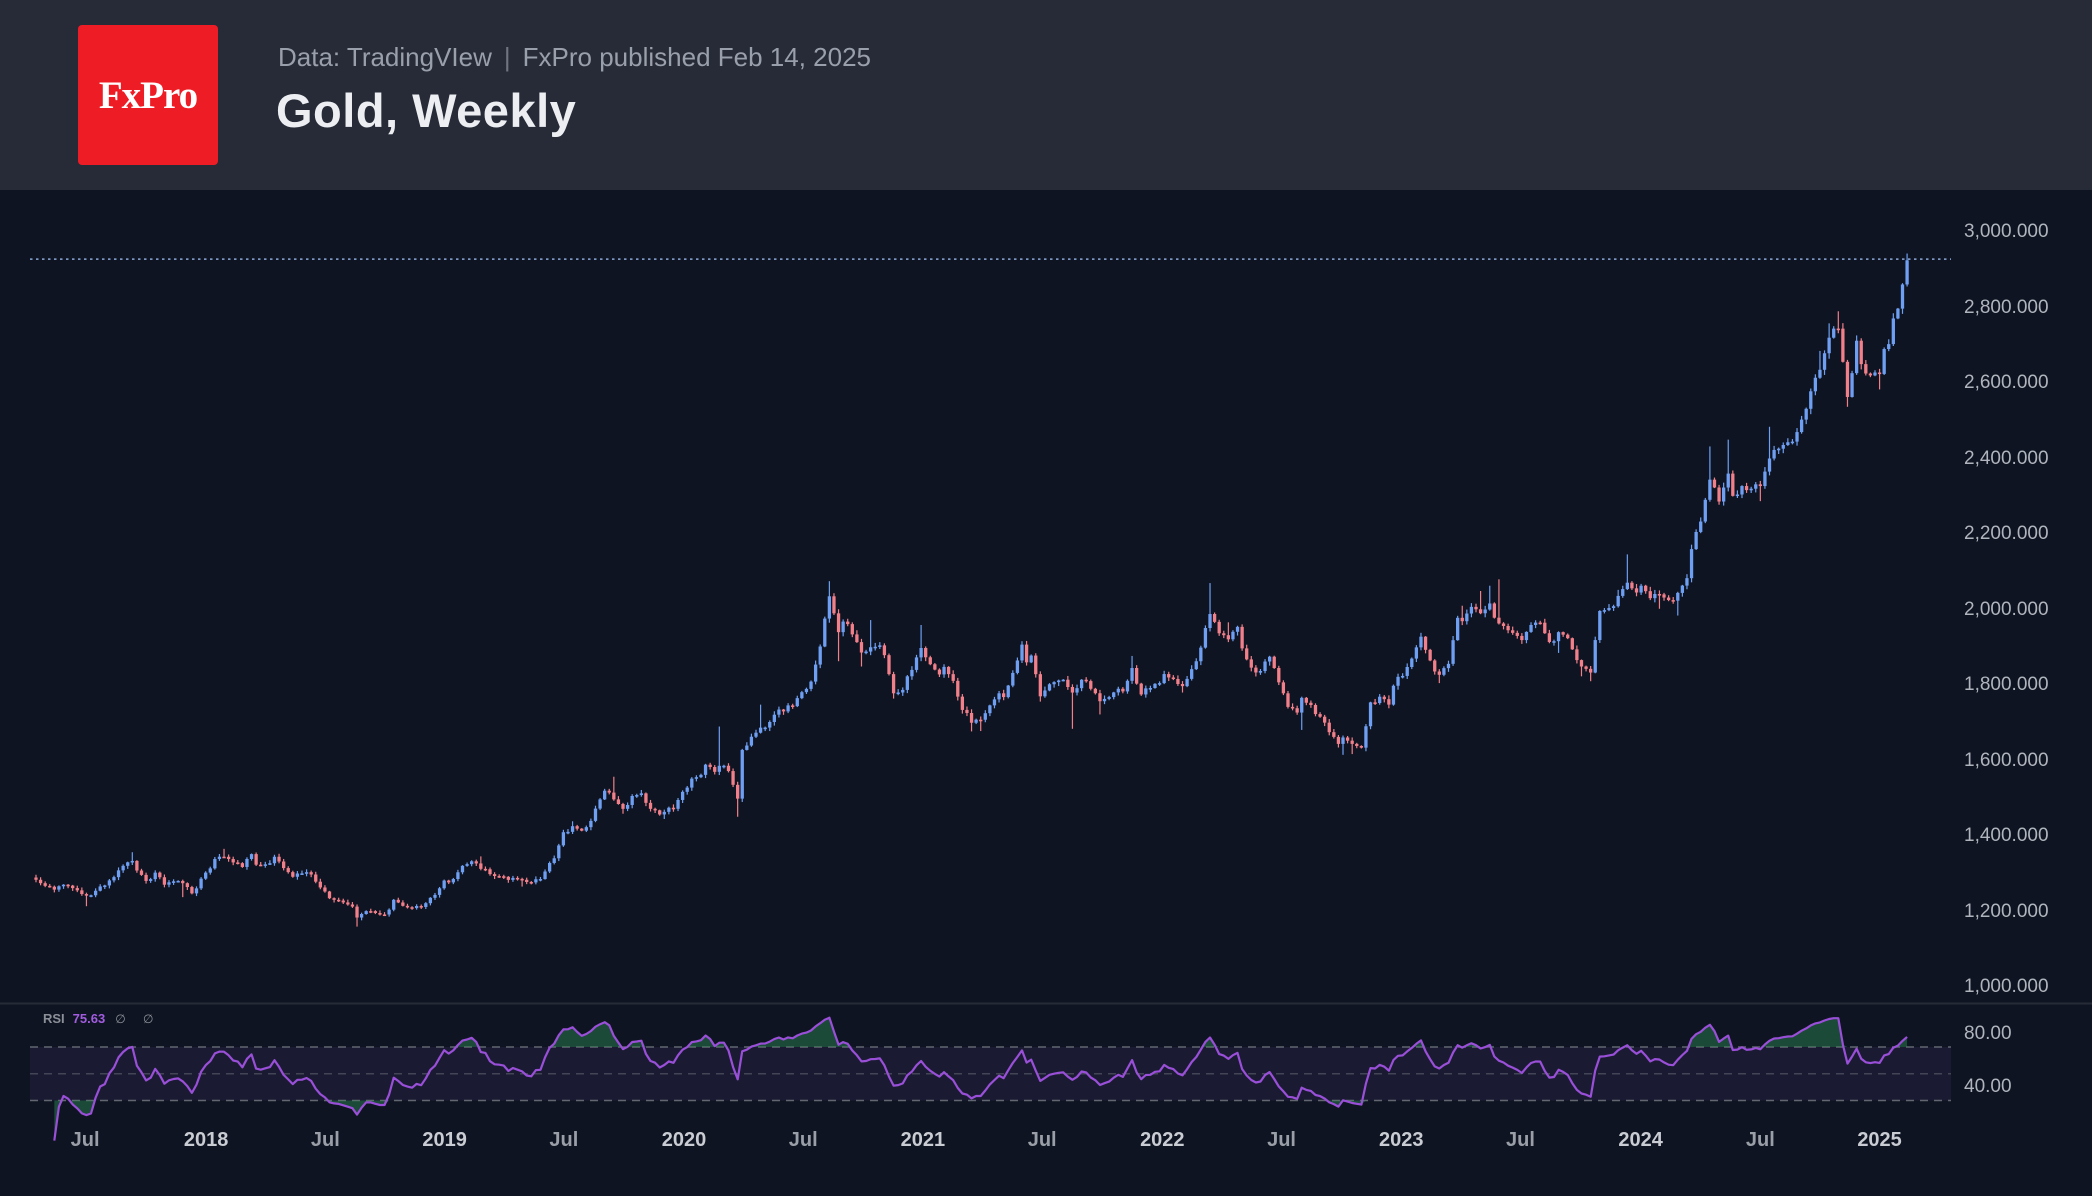 The image size is (2092, 1196). I want to click on time-axis-year-label: 2022, so click(1162, 1140).